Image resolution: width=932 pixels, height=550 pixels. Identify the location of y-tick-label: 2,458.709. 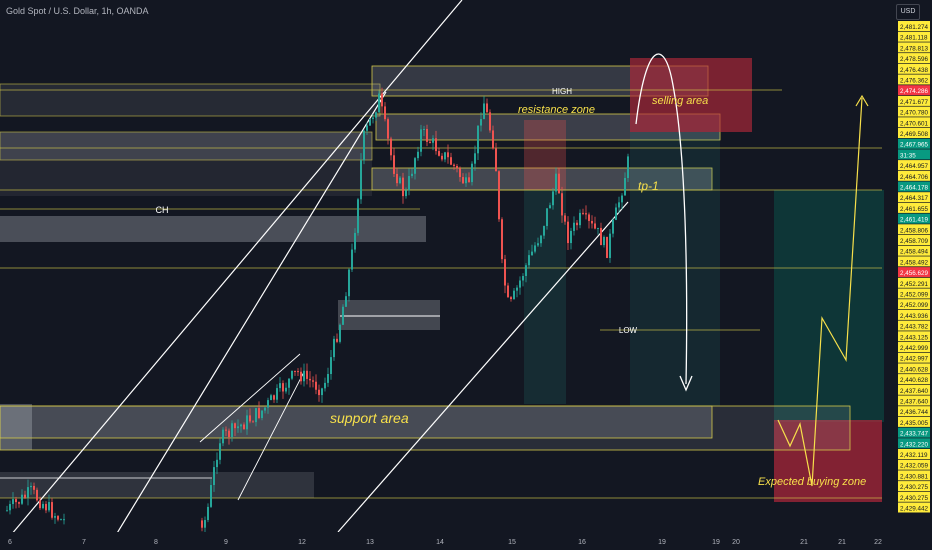
(914, 241).